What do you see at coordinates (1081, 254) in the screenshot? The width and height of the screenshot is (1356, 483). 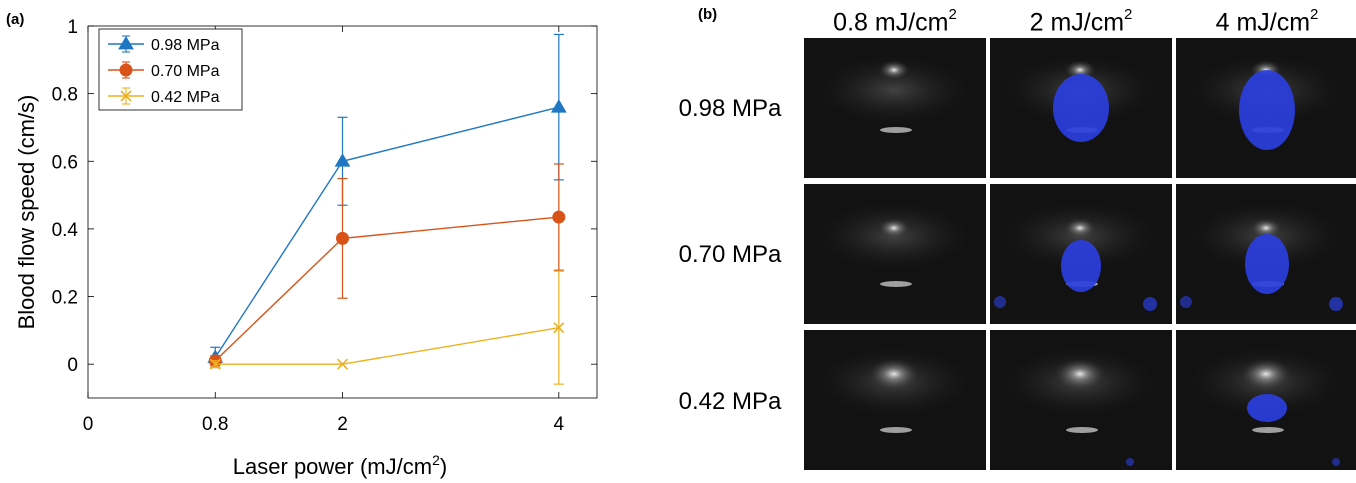 I see `ultrasound-image-0.70mpa-2` at bounding box center [1081, 254].